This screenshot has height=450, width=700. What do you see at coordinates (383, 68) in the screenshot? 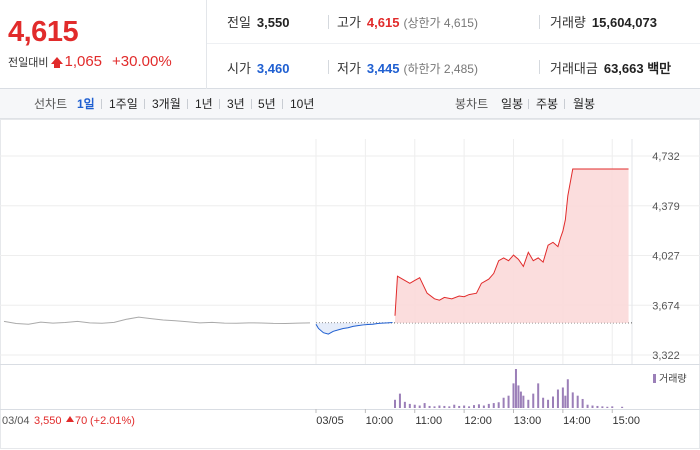
I see `stat-value: 3,445` at bounding box center [383, 68].